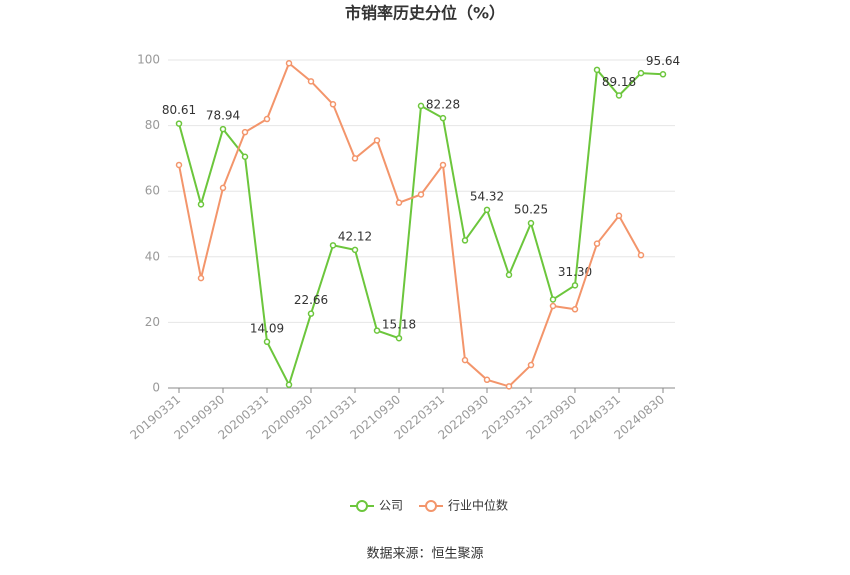 This screenshot has width=850, height=575. Describe the element at coordinates (619, 82) in the screenshot. I see `data-label: 89.18` at that location.